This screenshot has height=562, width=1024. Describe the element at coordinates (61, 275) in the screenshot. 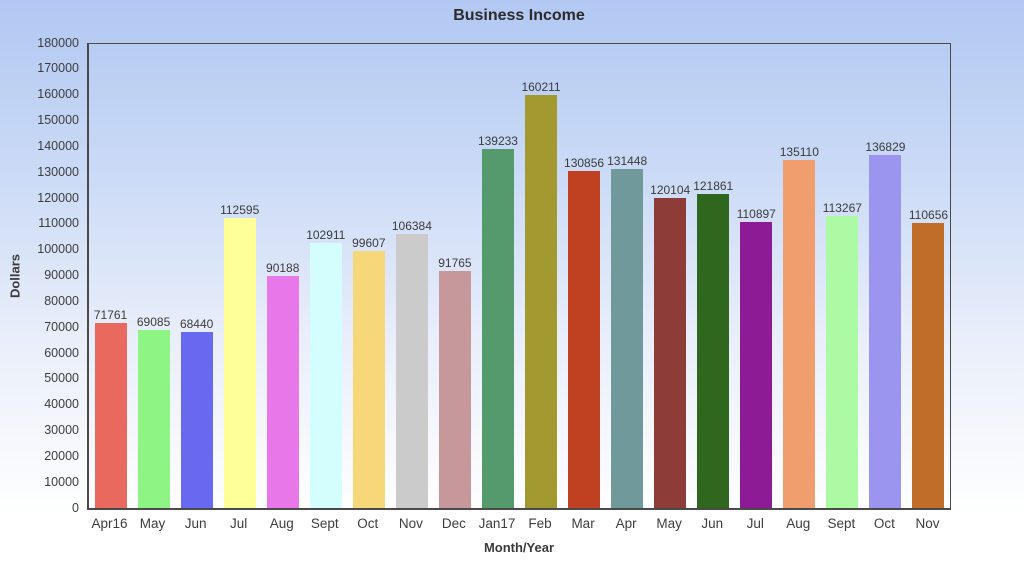

I see `y-tick-label: 90000` at that location.